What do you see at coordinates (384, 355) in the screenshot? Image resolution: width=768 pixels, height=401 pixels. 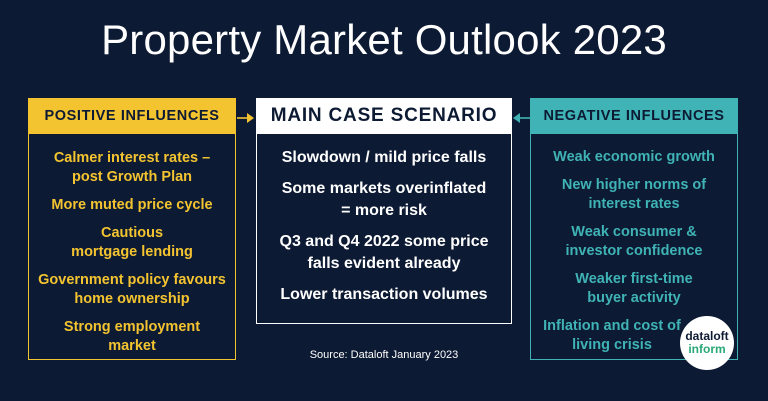 I see `source-note: Source: Dataloft January 2023` at bounding box center [384, 355].